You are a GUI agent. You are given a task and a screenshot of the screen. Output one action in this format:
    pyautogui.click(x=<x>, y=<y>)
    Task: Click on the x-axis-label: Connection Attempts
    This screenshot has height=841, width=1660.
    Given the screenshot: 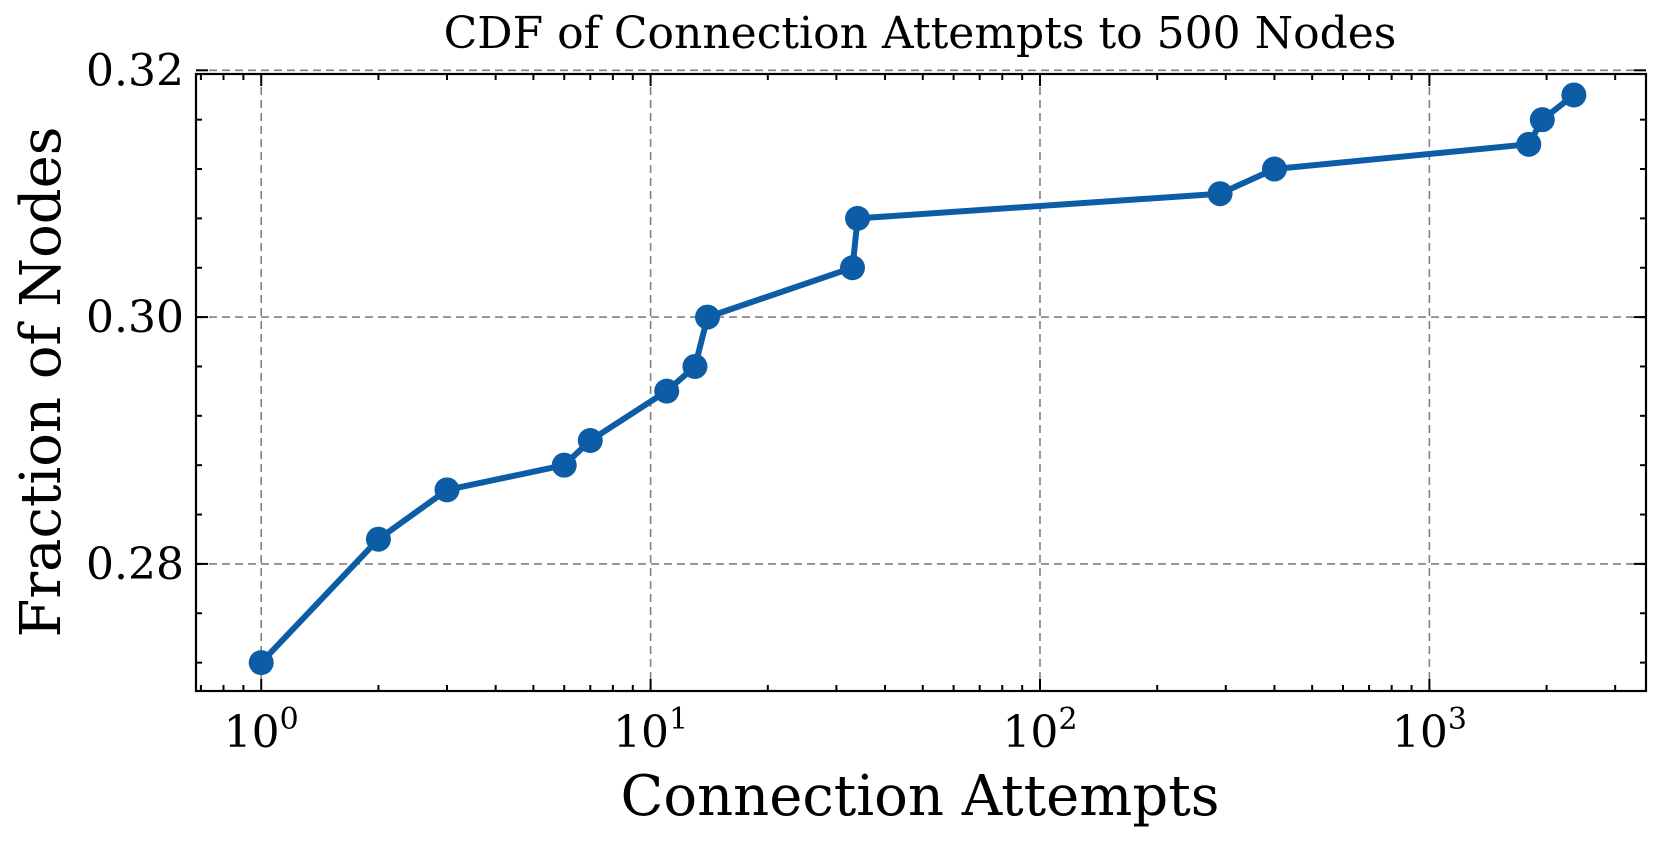 What is the action you would take?
    pyautogui.click(x=920, y=796)
    